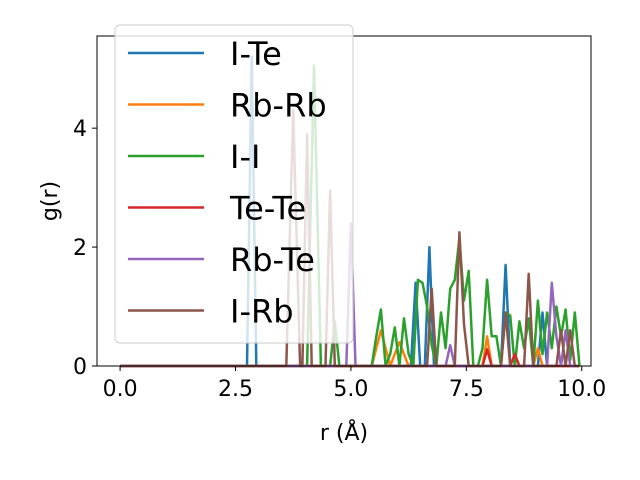 The image size is (640, 480). I want to click on legend-label: I-Te, so click(256, 54).